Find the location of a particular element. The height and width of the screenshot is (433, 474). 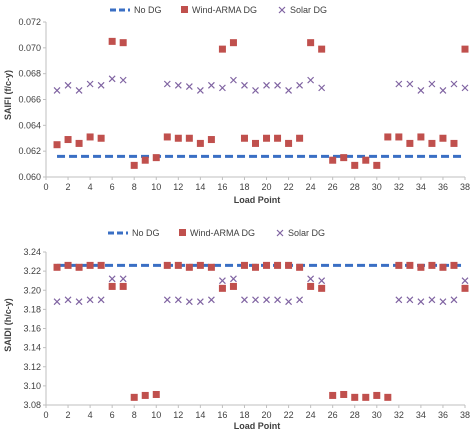

y-tick-label: 3.12 is located at coordinates (32, 367).